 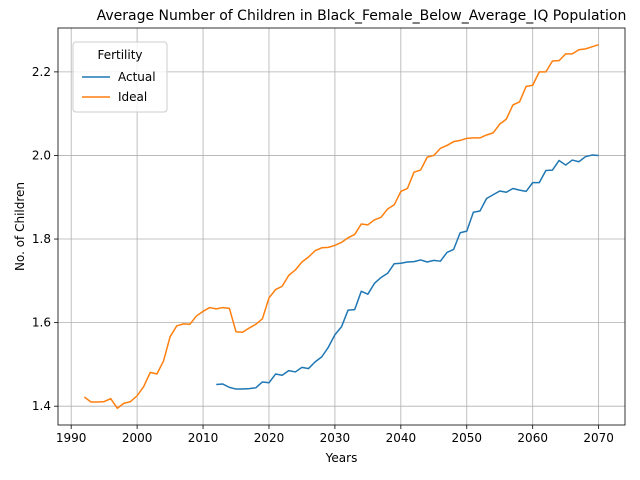 I want to click on legend-label-ideal: Ideal, so click(x=132, y=97).